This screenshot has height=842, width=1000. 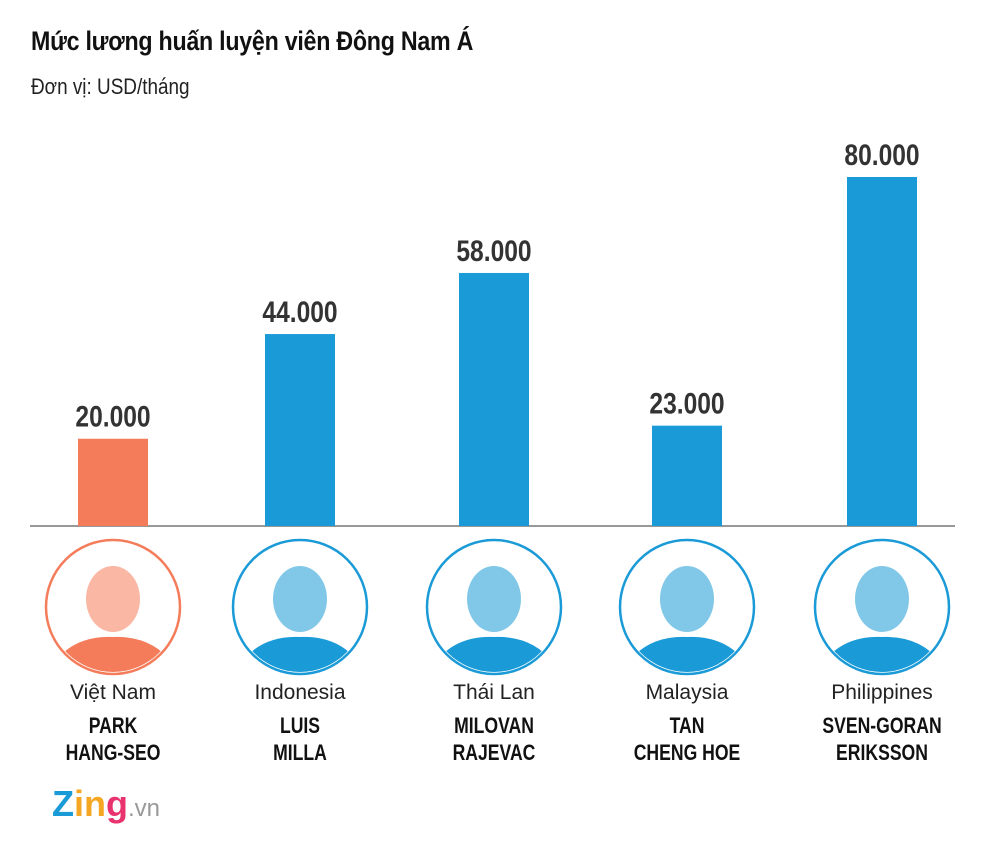 I want to click on coach-name: MILOVAN RAJEVAC, so click(x=494, y=739).